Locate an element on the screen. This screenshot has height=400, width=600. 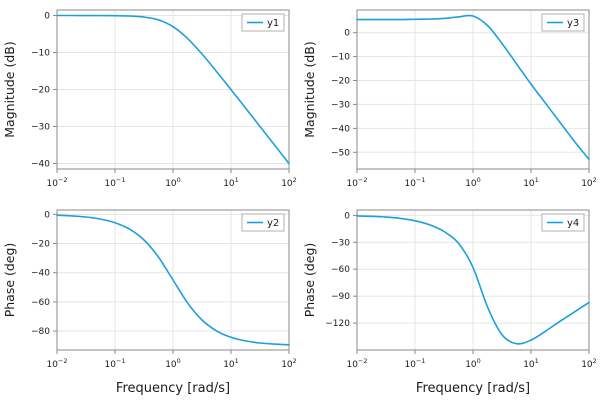
y-axis-ticks: 0 −20 −40 −60 −80 is located at coordinates (44, 273).